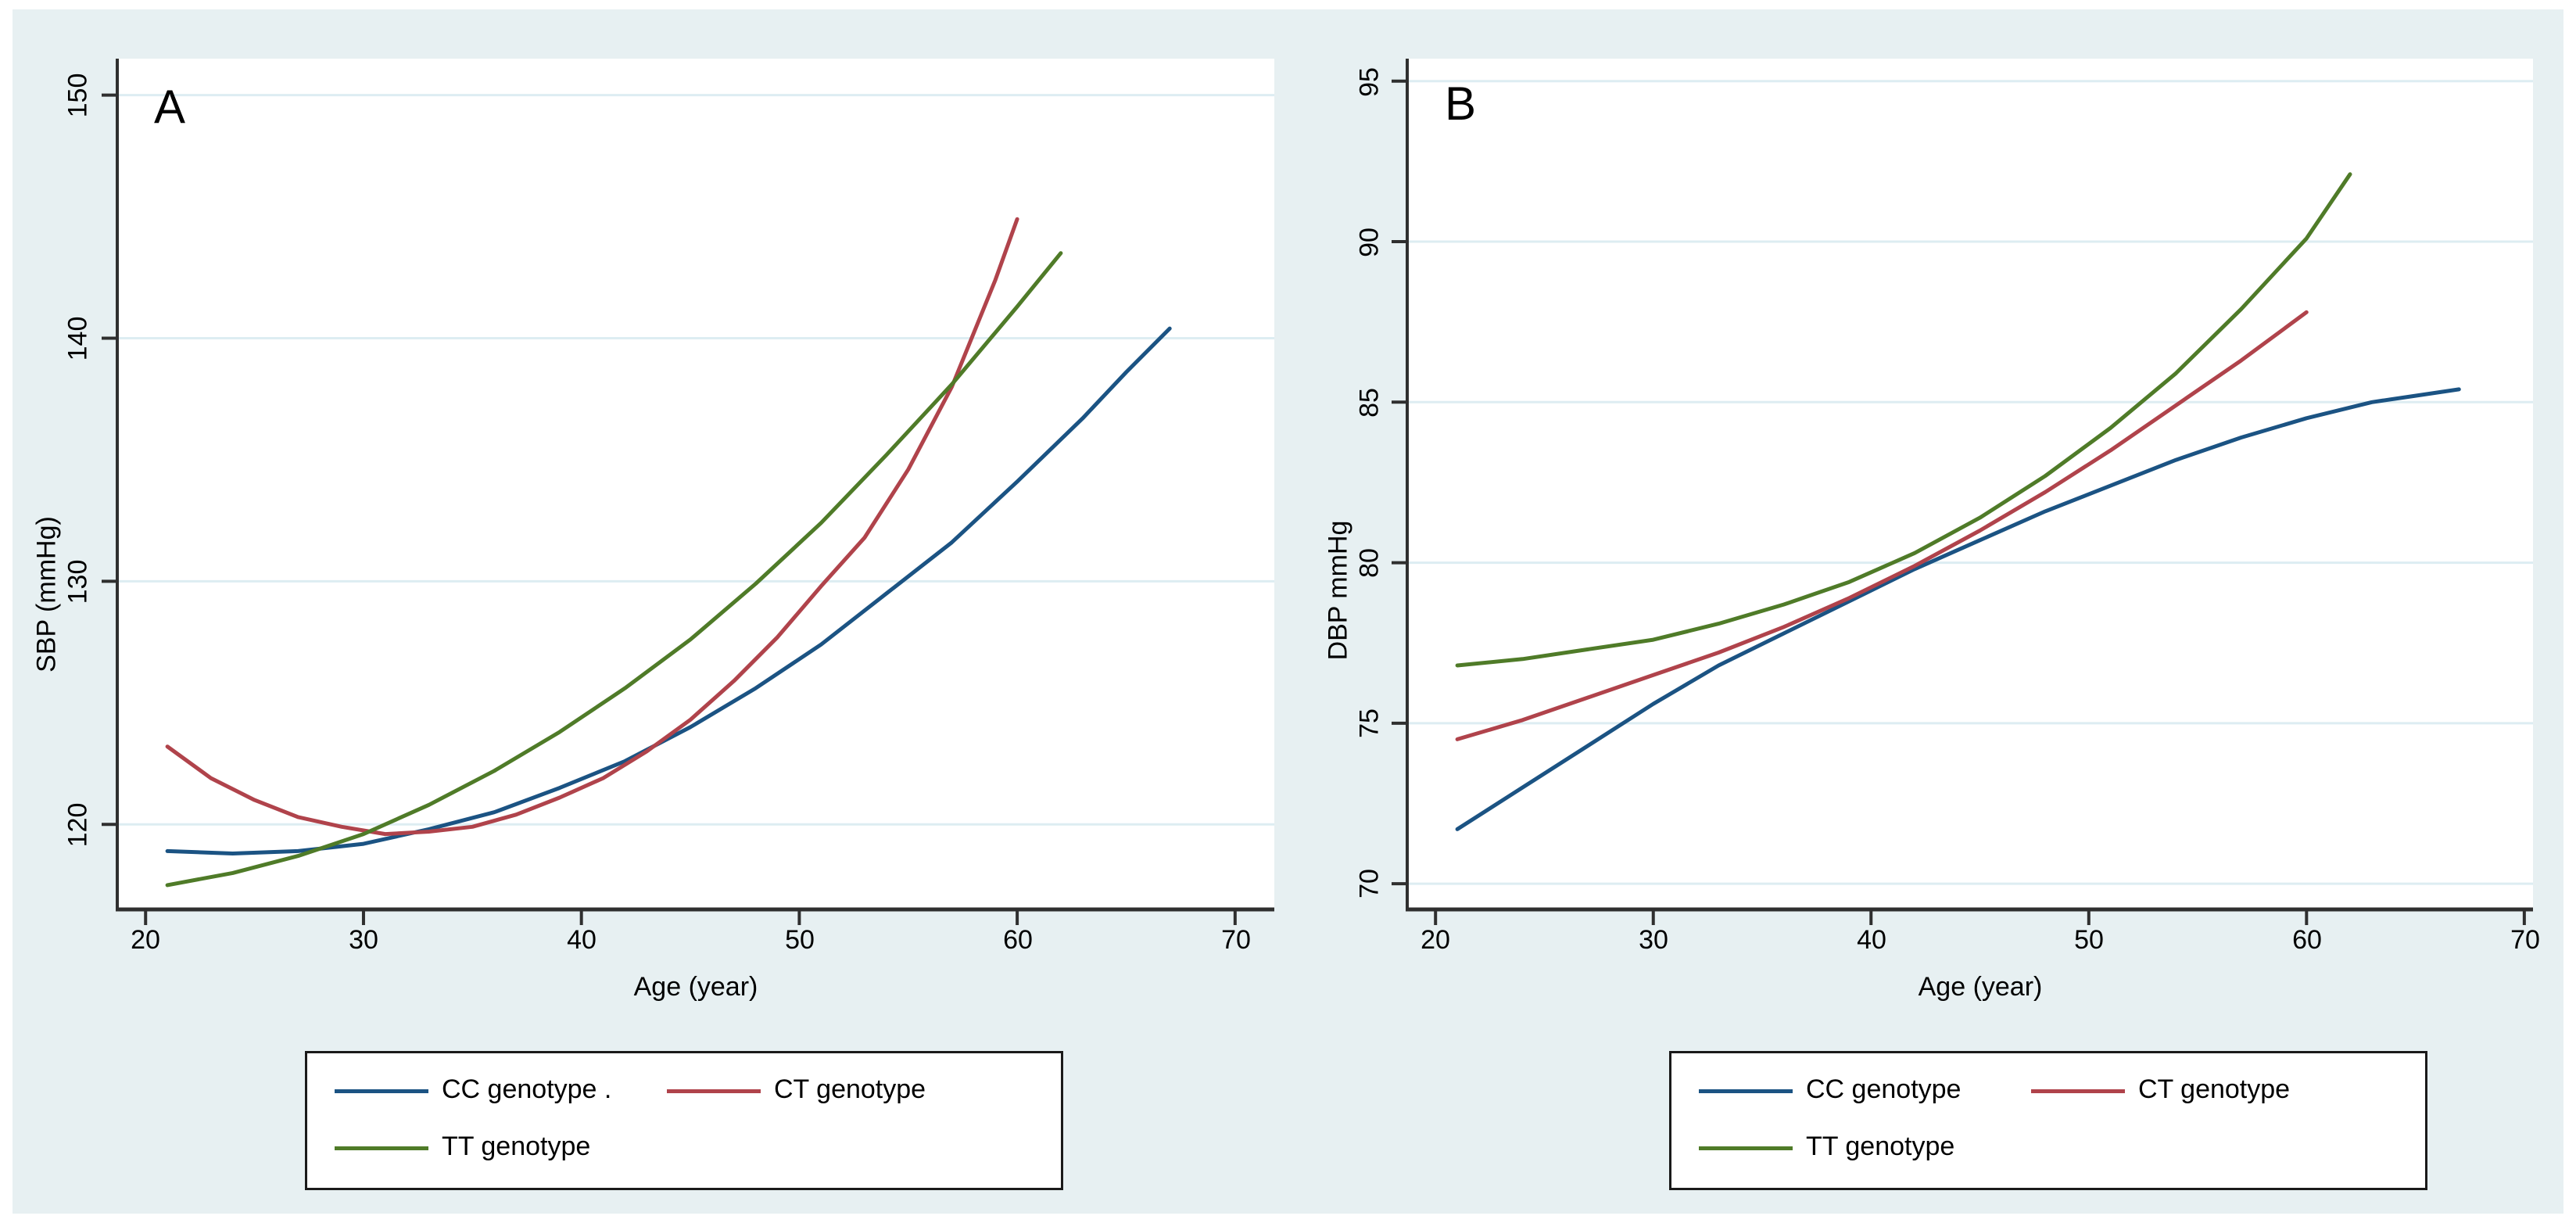  What do you see at coordinates (1461, 104) in the screenshot?
I see `panel-b-letter: B` at bounding box center [1461, 104].